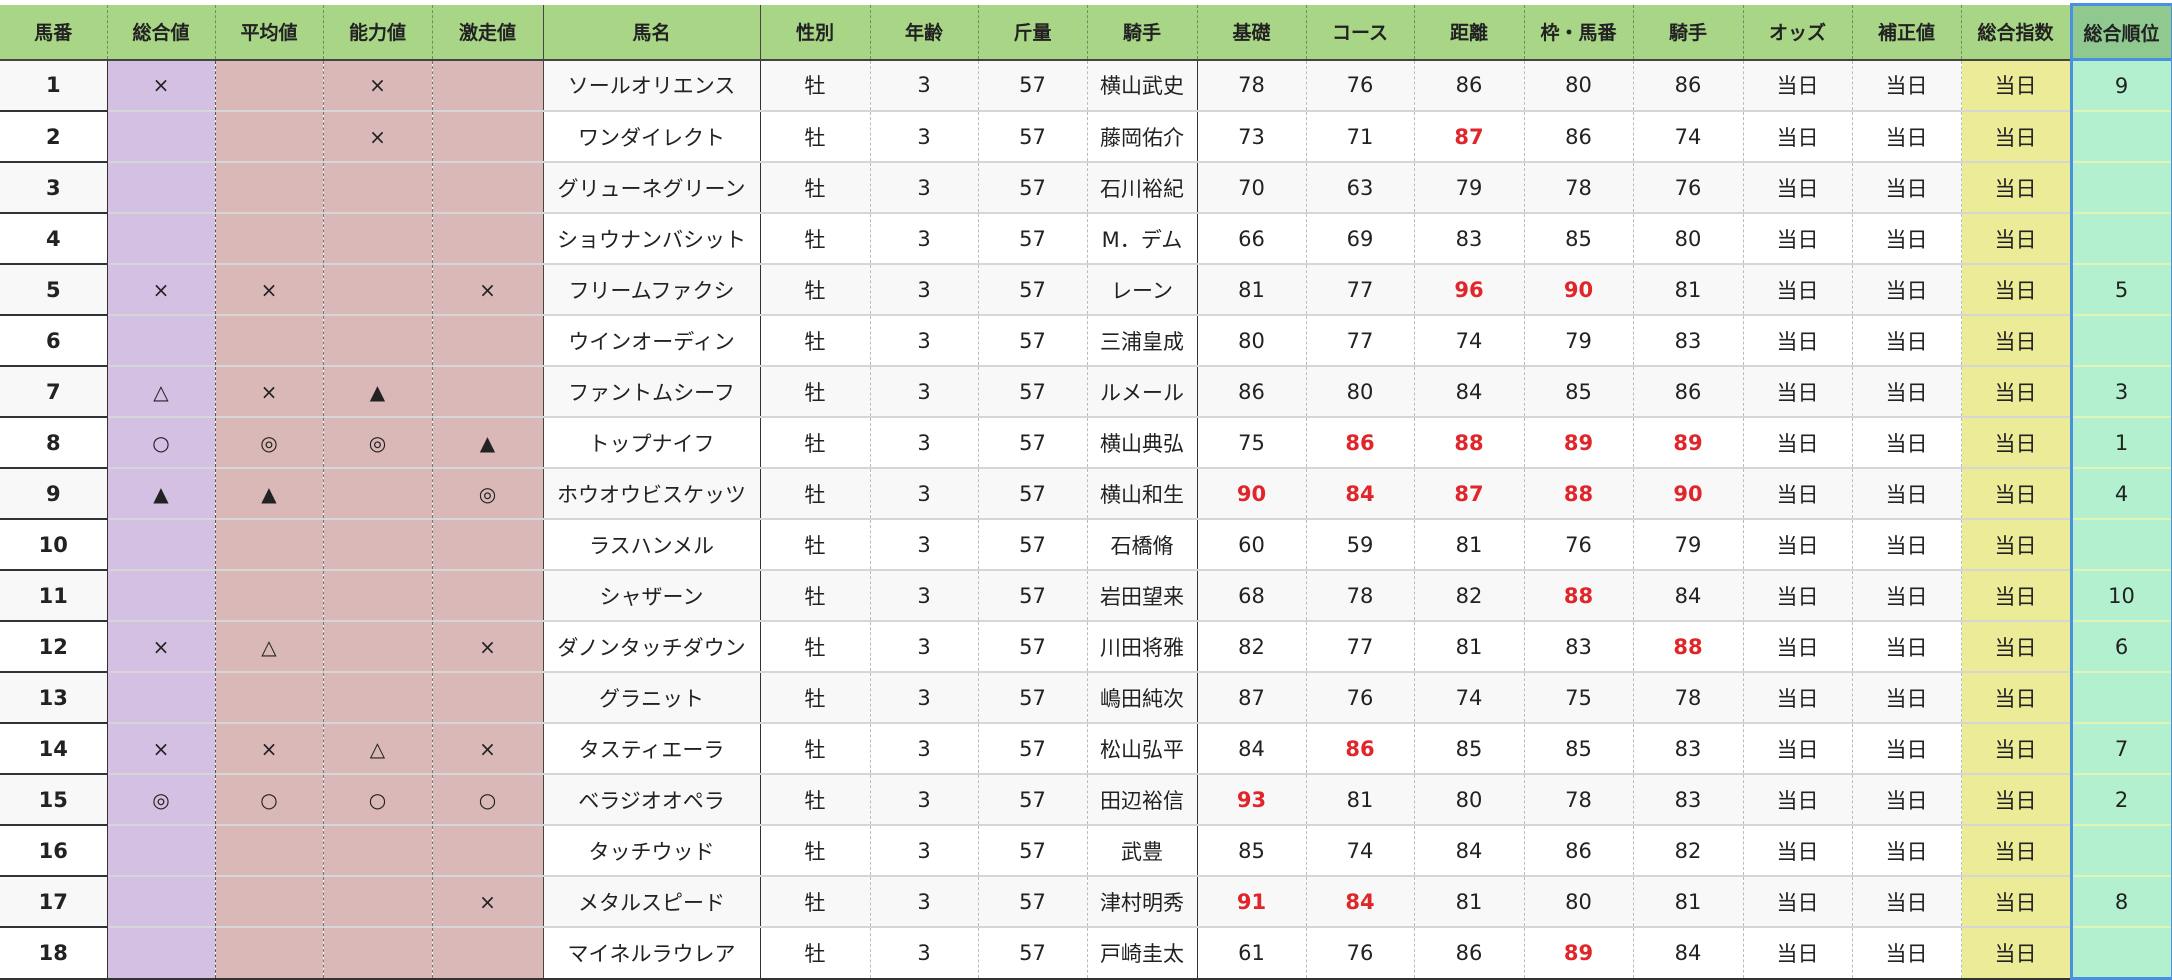 Image resolution: width=2172 pixels, height=980 pixels. Describe the element at coordinates (488, 902) in the screenshot. I see `cell-mark-surge-value: ×` at that location.